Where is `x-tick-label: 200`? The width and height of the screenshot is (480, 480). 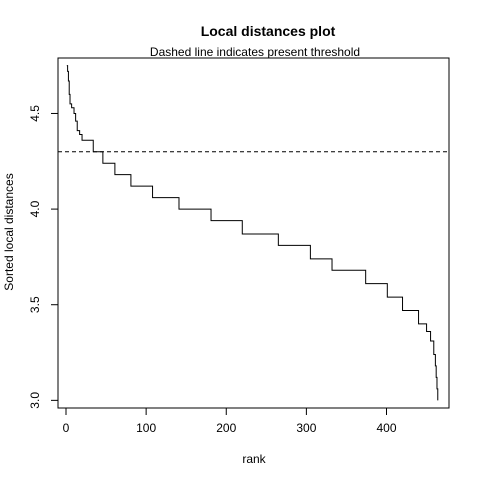
x-tick-label: 200 is located at coordinates (226, 428).